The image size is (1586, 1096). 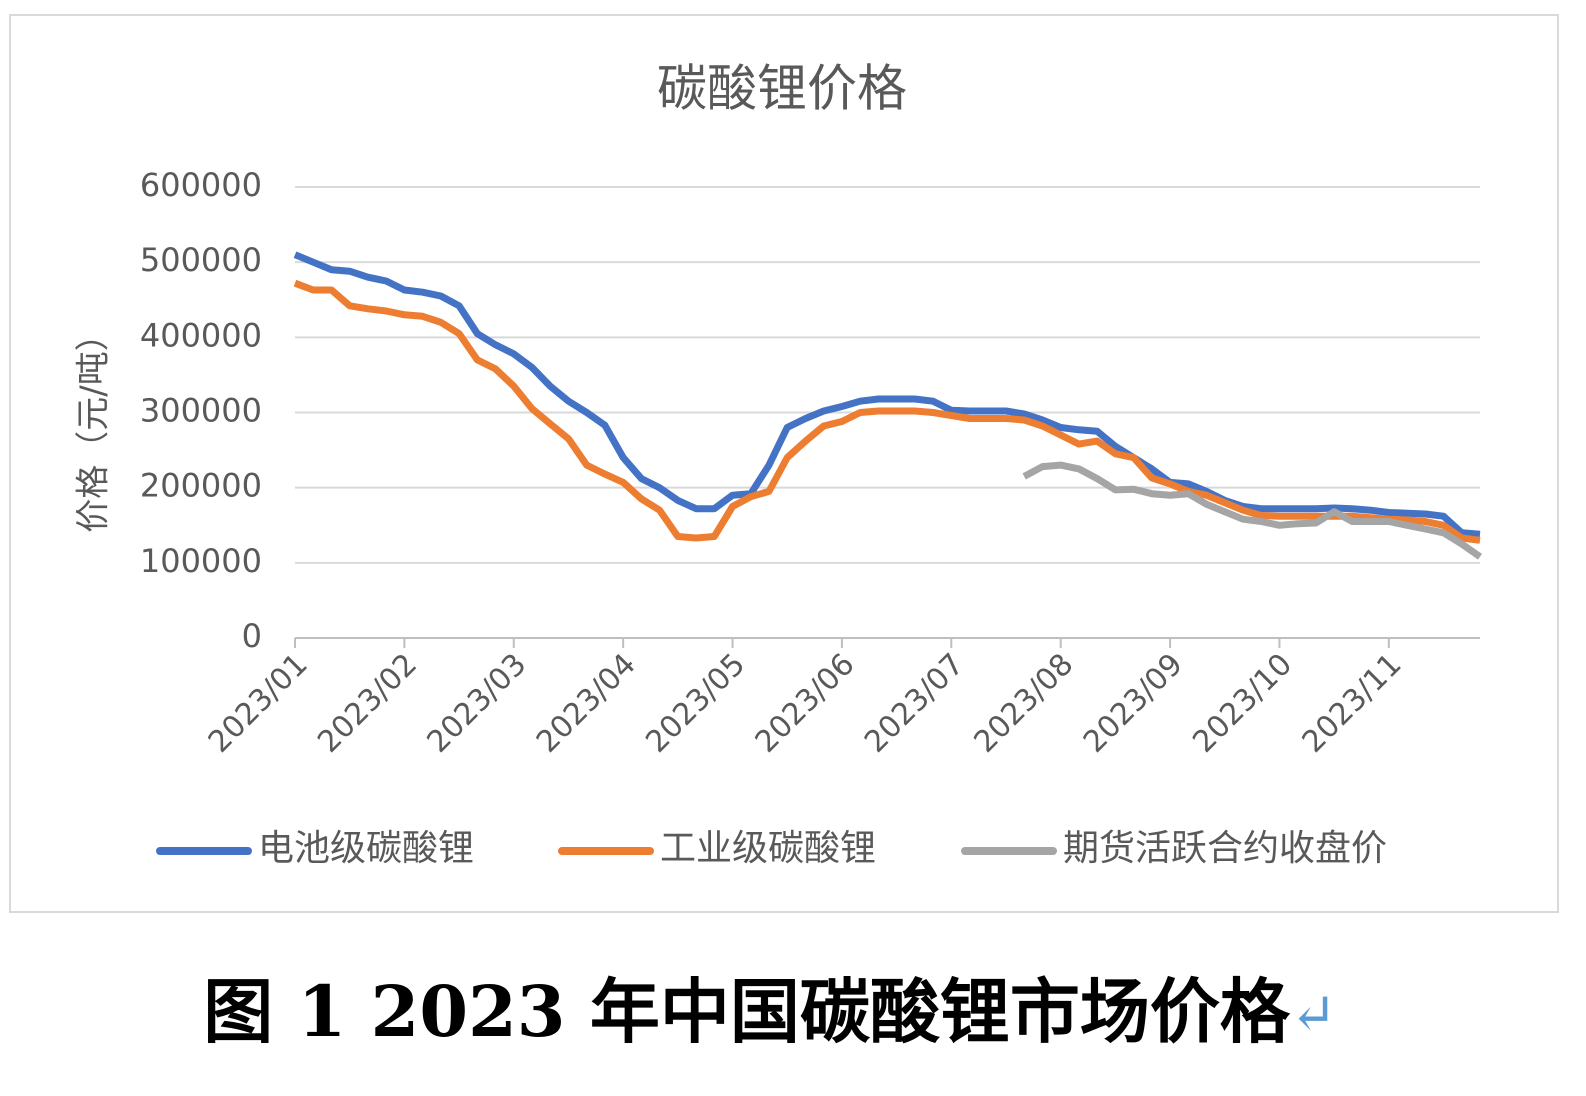 I want to click on chart-title: 碳酸锂价格, so click(x=782, y=89).